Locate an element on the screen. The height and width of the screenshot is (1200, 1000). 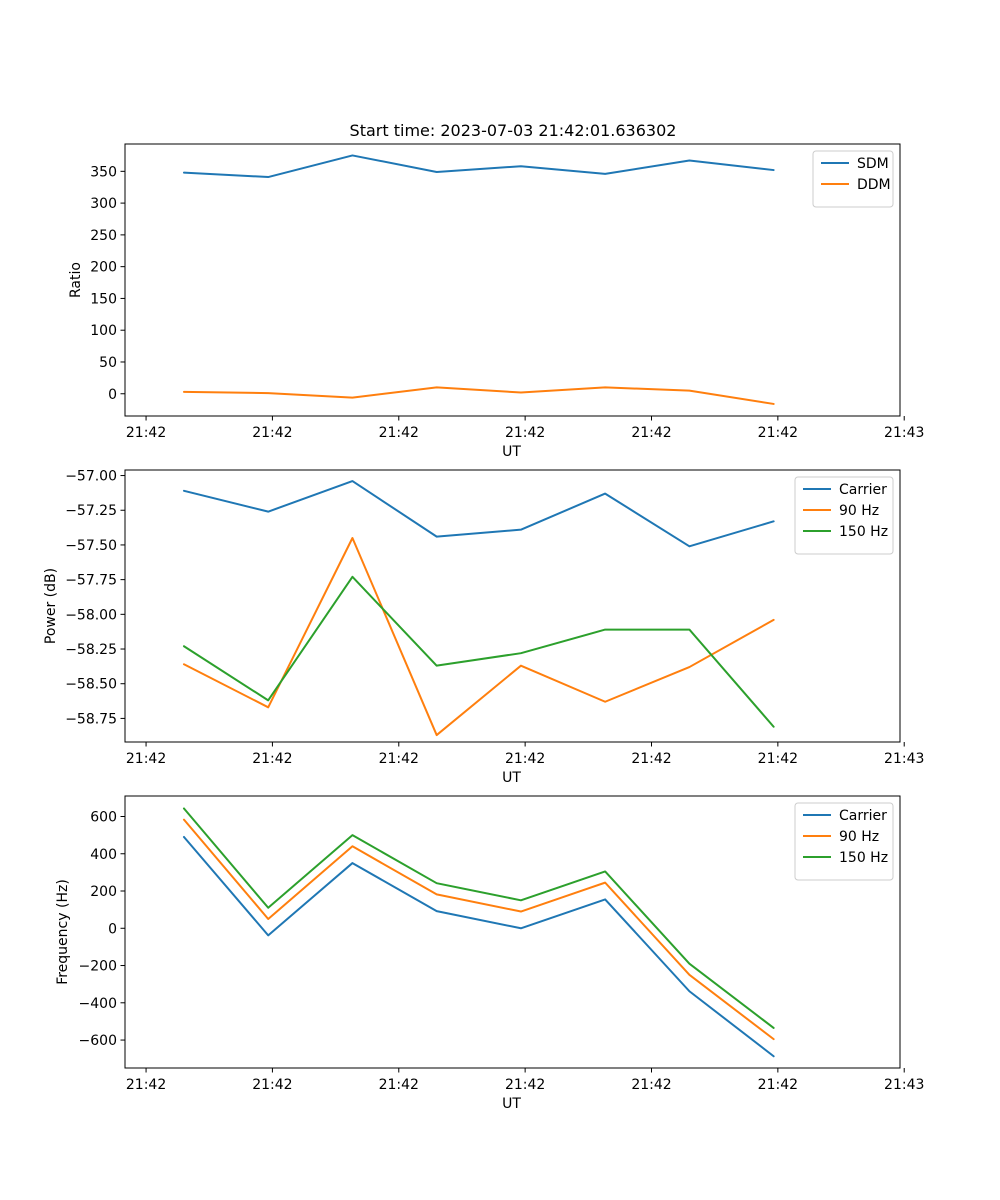
power-series-carrier-line is located at coordinates (478, 514).